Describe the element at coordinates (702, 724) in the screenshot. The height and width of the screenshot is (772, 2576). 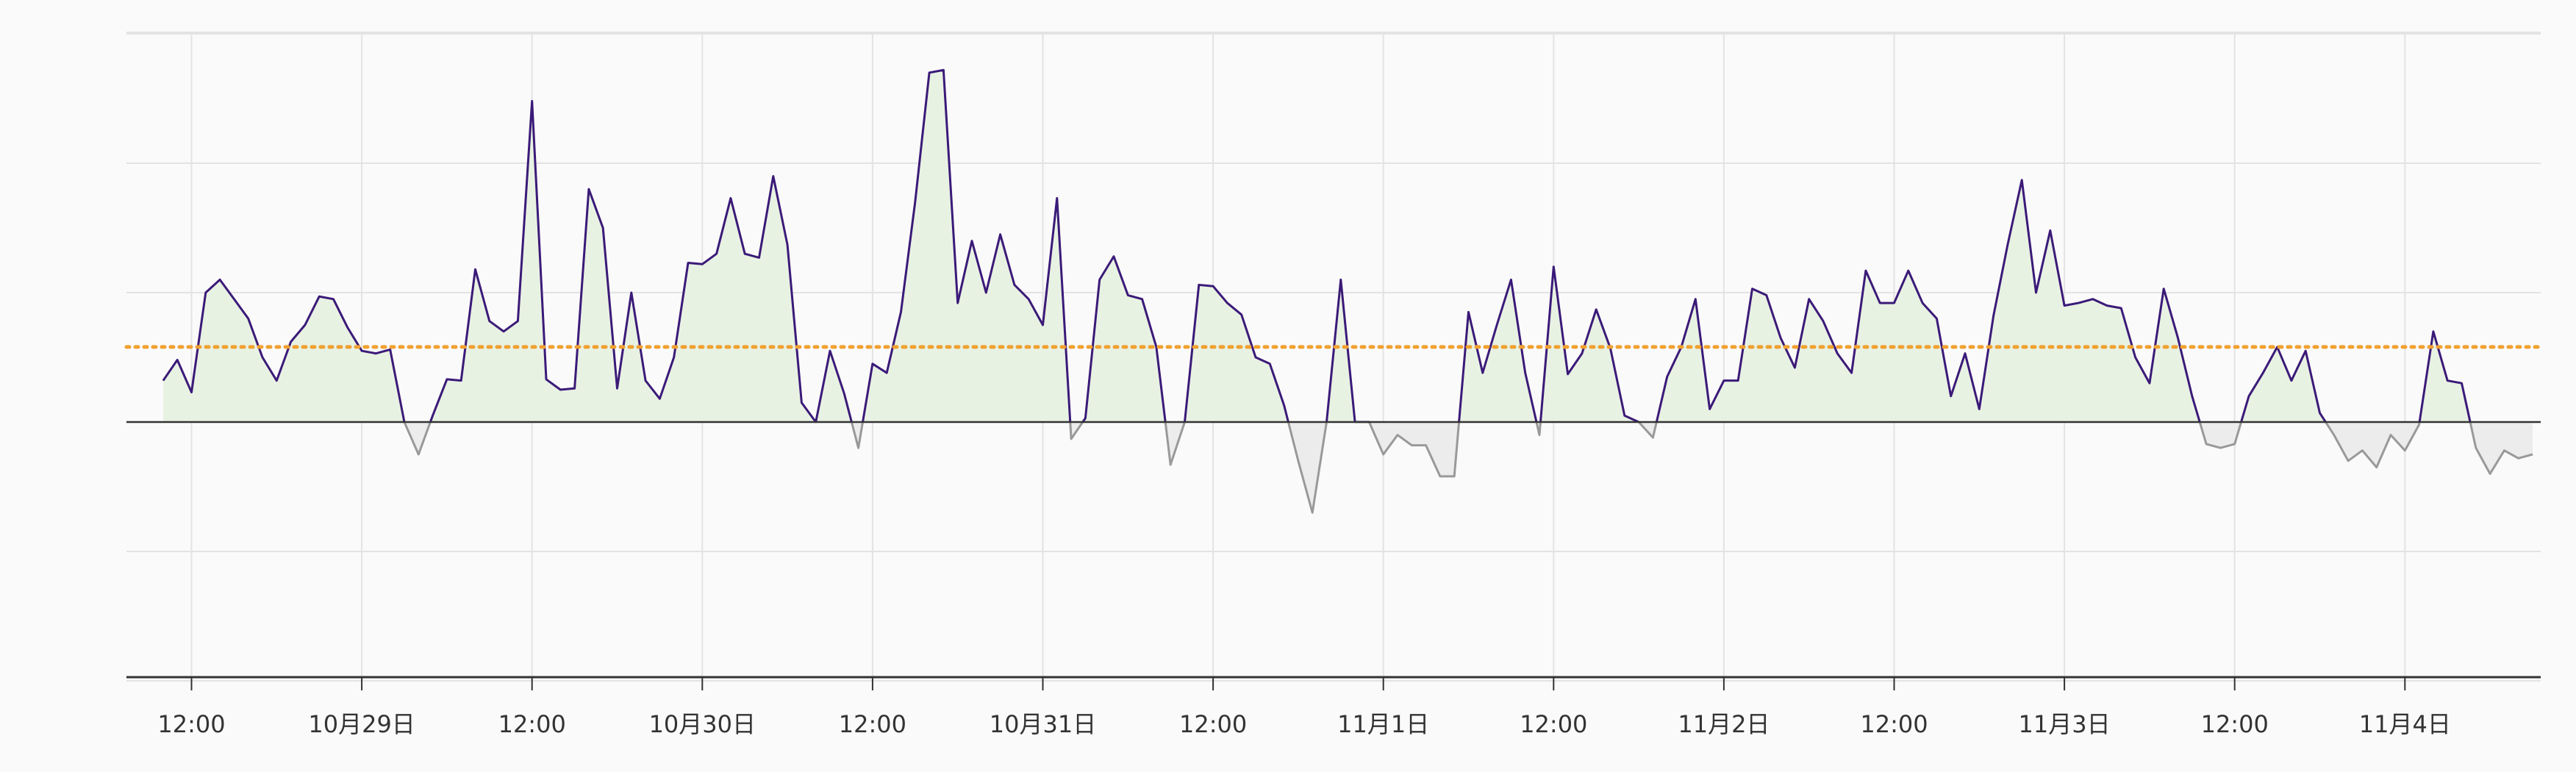
I see `x-tick-label: 10月30日` at that location.